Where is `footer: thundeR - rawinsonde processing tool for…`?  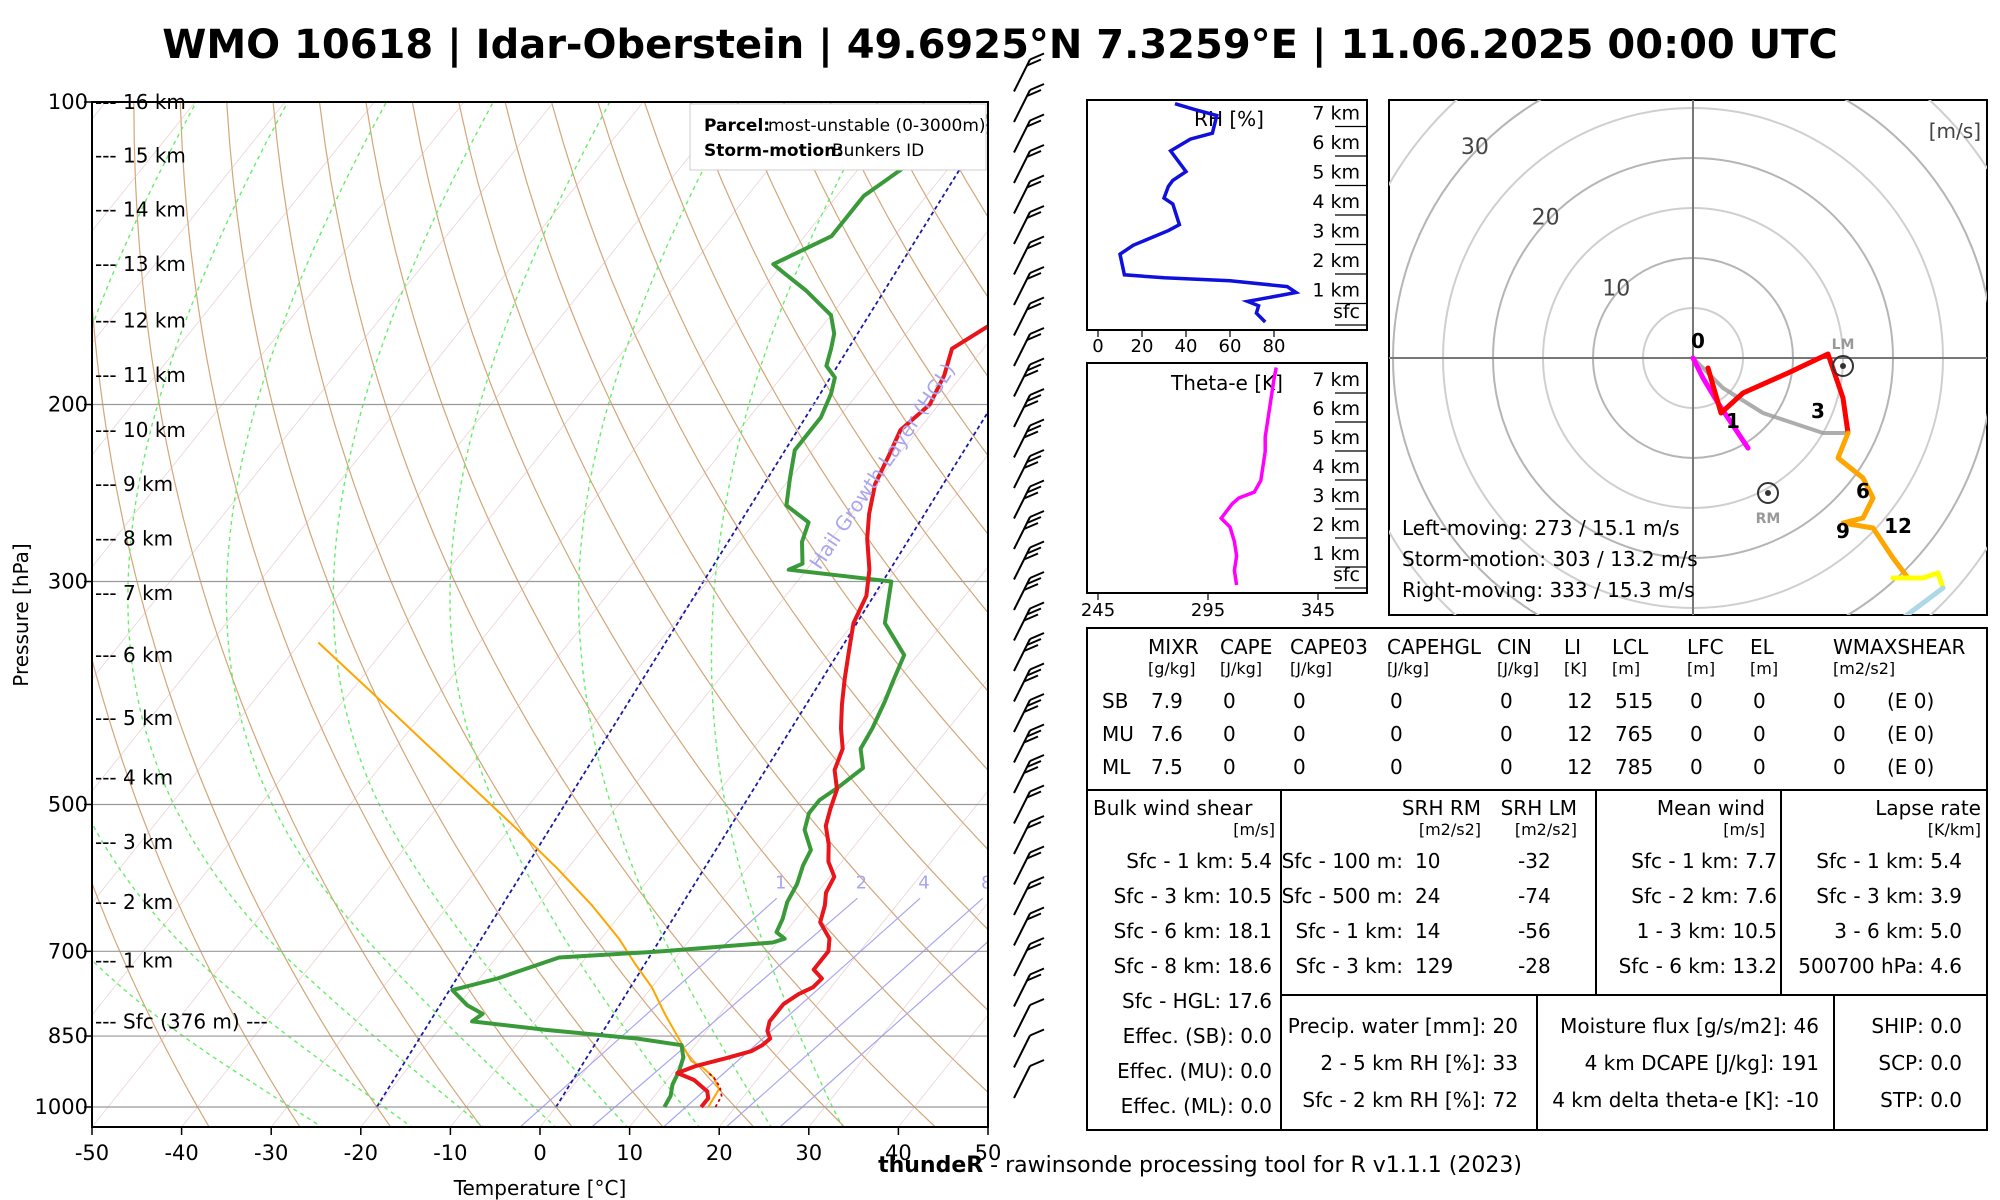 footer: thundeR - rawinsonde processing tool for… is located at coordinates (1200, 1165).